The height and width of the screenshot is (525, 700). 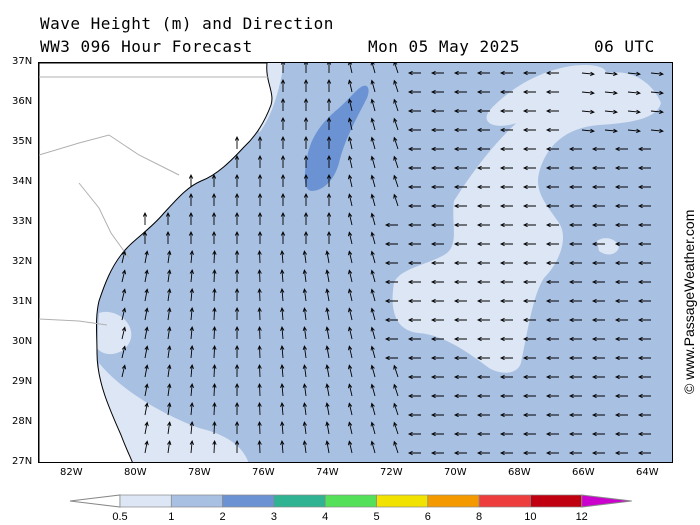 What do you see at coordinates (171, 517) in the screenshot?
I see `legend-label: 1` at bounding box center [171, 517].